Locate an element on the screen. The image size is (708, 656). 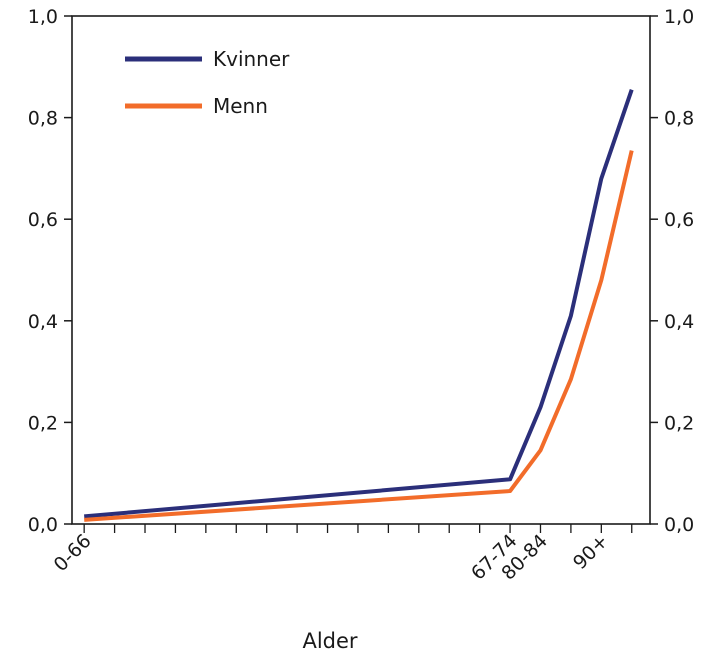
x-tick-label: 90+ is located at coordinates (591, 552).